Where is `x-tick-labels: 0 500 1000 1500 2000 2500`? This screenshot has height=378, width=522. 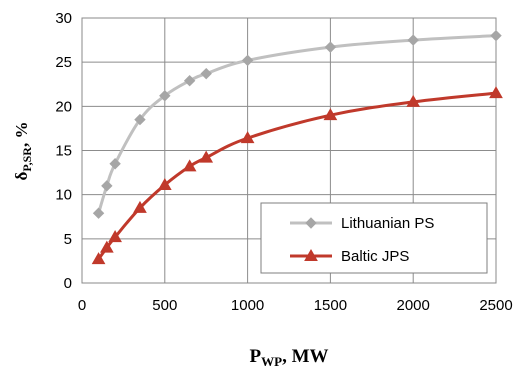 x-tick-labels: 0 500 1000 1500 2000 2500 is located at coordinates (295, 305).